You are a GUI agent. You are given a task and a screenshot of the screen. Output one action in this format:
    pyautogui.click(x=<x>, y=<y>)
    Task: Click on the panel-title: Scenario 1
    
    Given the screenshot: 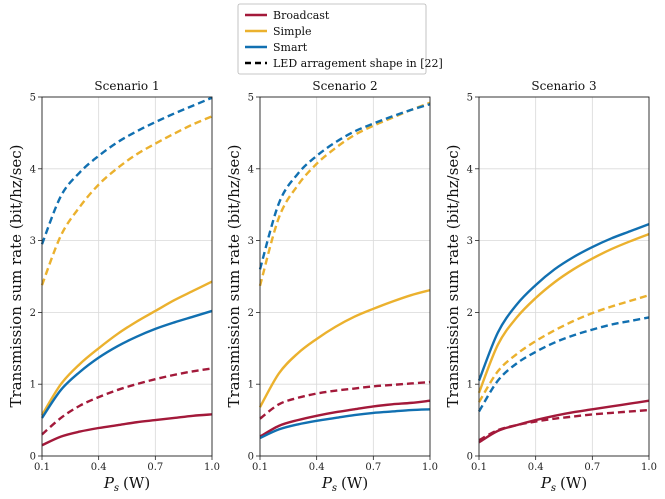 What is the action you would take?
    pyautogui.click(x=126, y=86)
    